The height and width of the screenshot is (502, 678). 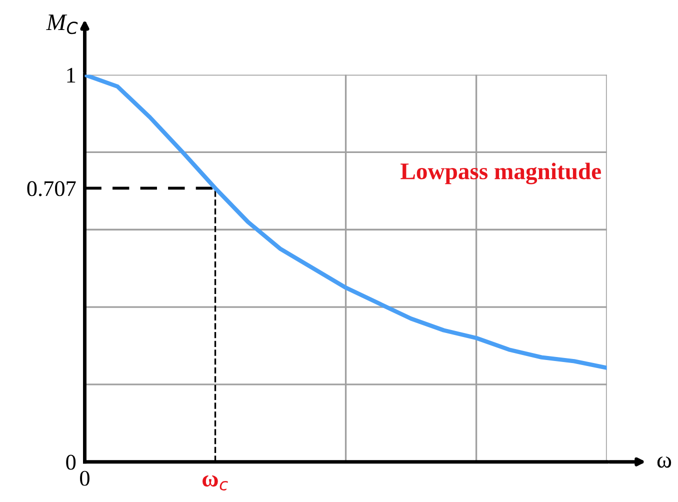 I want to click on y-axis-title: M$_{C}$, so click(x=62, y=24).